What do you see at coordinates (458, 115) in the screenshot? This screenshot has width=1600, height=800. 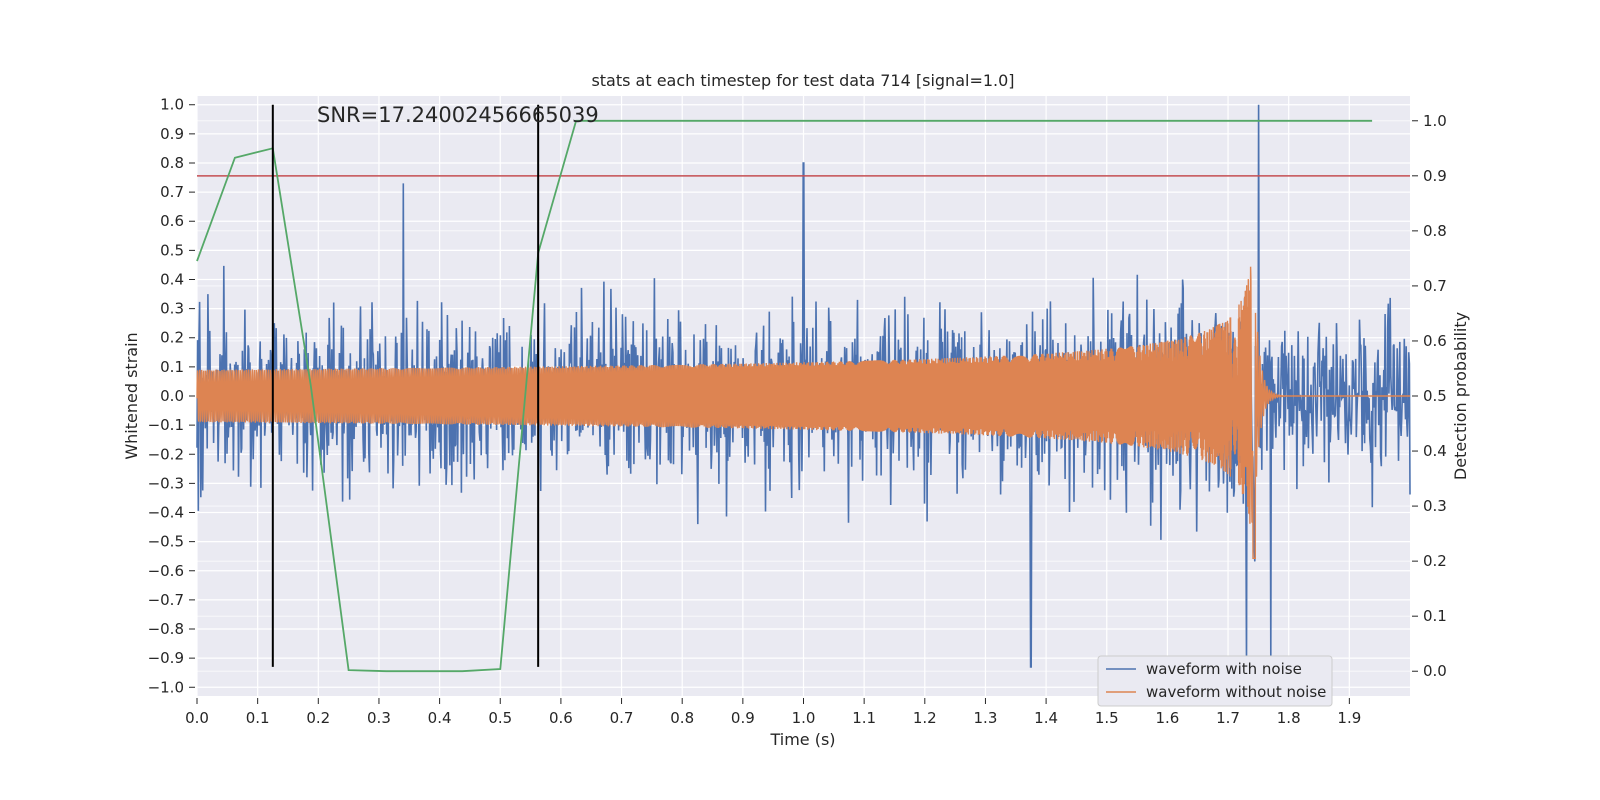 I see `snr-annotation: SNR=17.24002456665039` at bounding box center [458, 115].